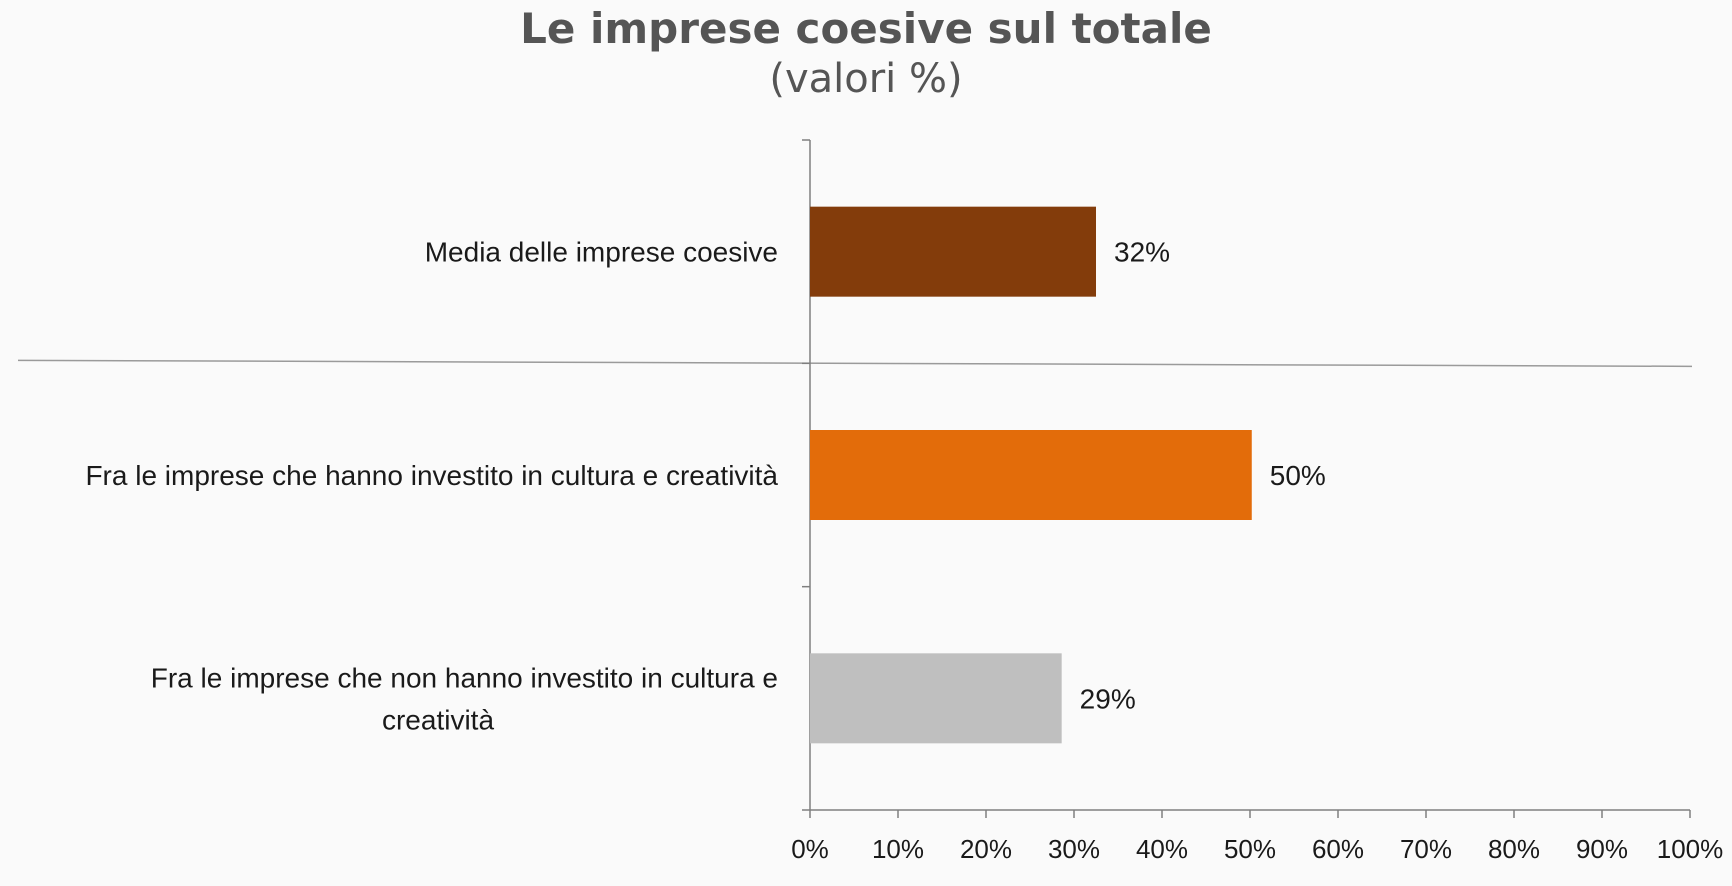  I want to click on separator-line, so click(855, 363).